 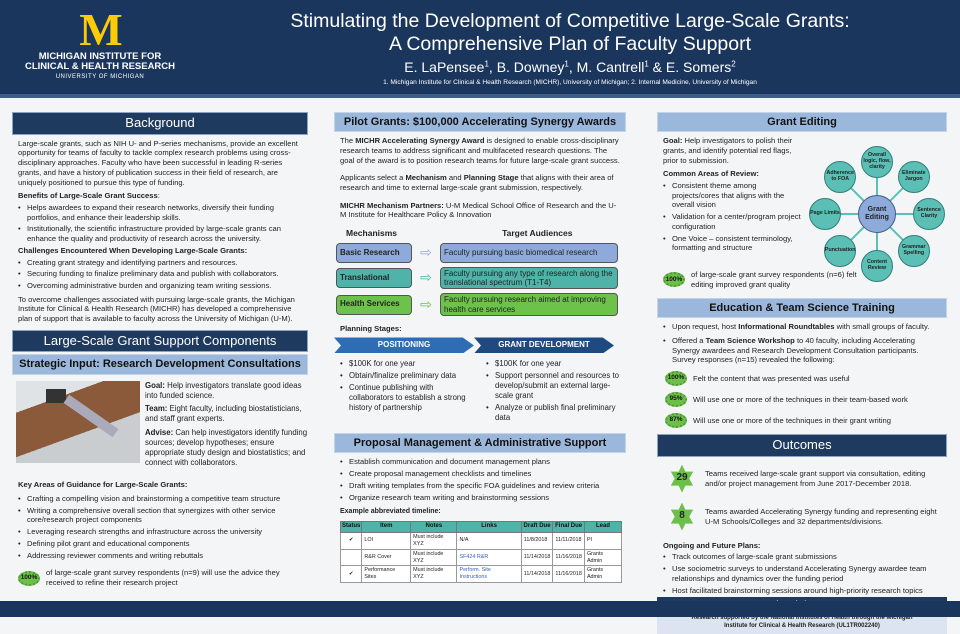 I want to click on star-icon: 29, so click(x=682, y=478).